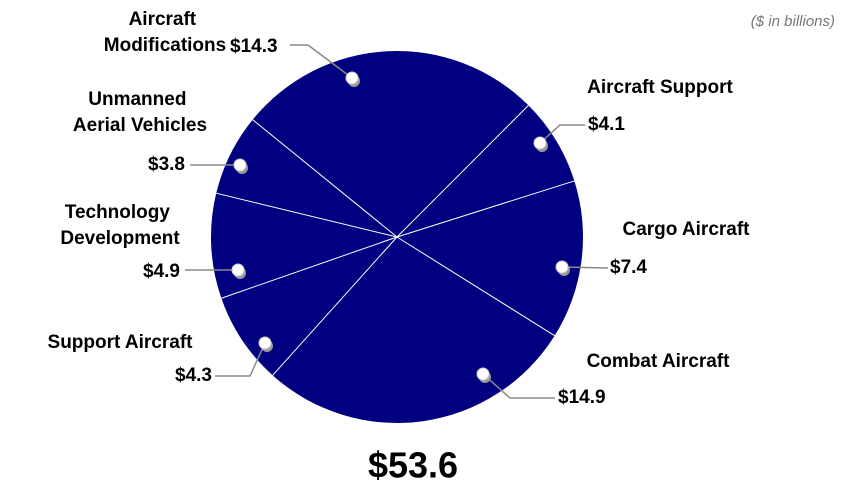 This screenshot has height=488, width=849. Describe the element at coordinates (120, 212) in the screenshot. I see `label-line: Technology` at that location.